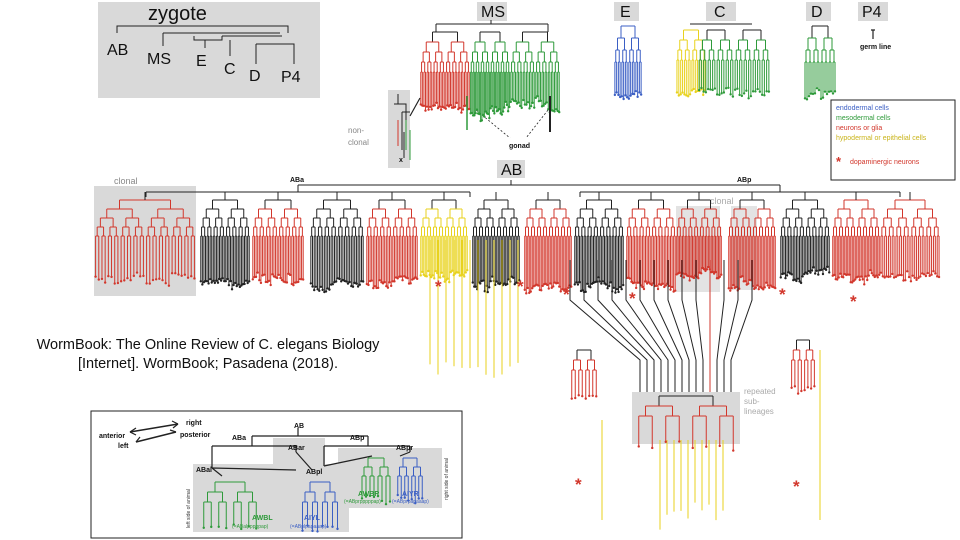  I want to click on inset-aiyr: AIYR, so click(410, 494).